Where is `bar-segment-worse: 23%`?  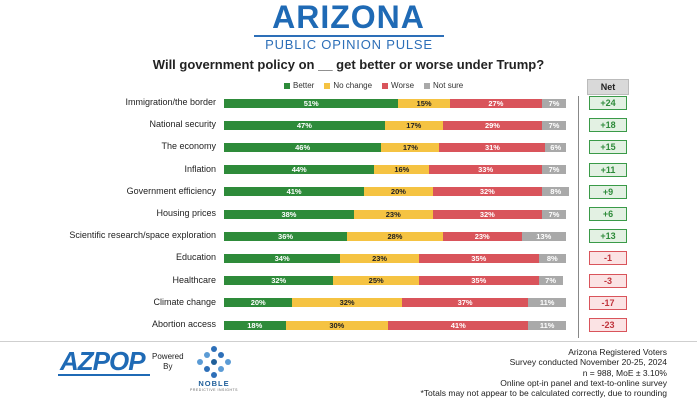 bar-segment-worse: 23% is located at coordinates (482, 236).